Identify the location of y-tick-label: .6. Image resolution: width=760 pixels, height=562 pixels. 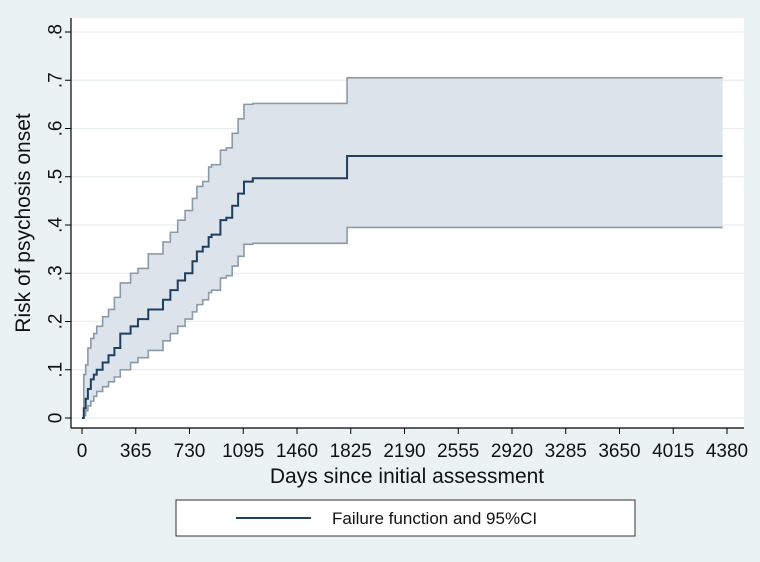
(56, 129).